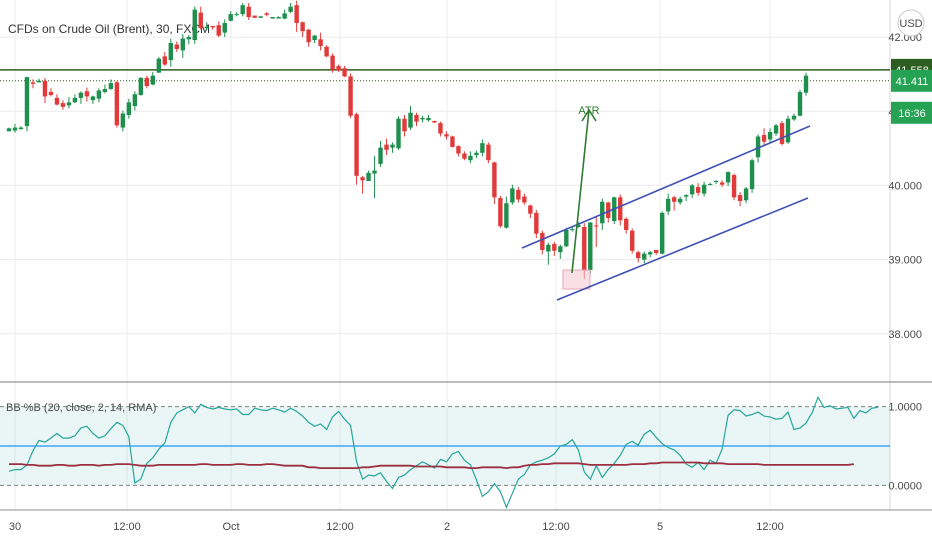 The width and height of the screenshot is (932, 550). I want to click on channel-lower-line, so click(682, 249).